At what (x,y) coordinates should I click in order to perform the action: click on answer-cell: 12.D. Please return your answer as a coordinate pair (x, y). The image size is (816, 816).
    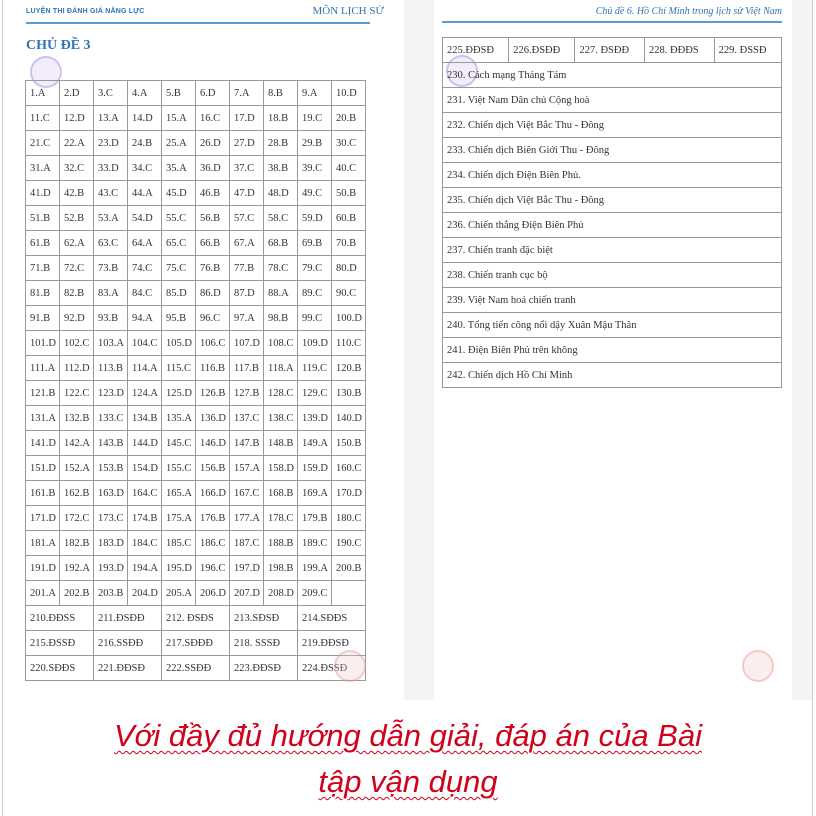
    Looking at the image, I should click on (76, 118).